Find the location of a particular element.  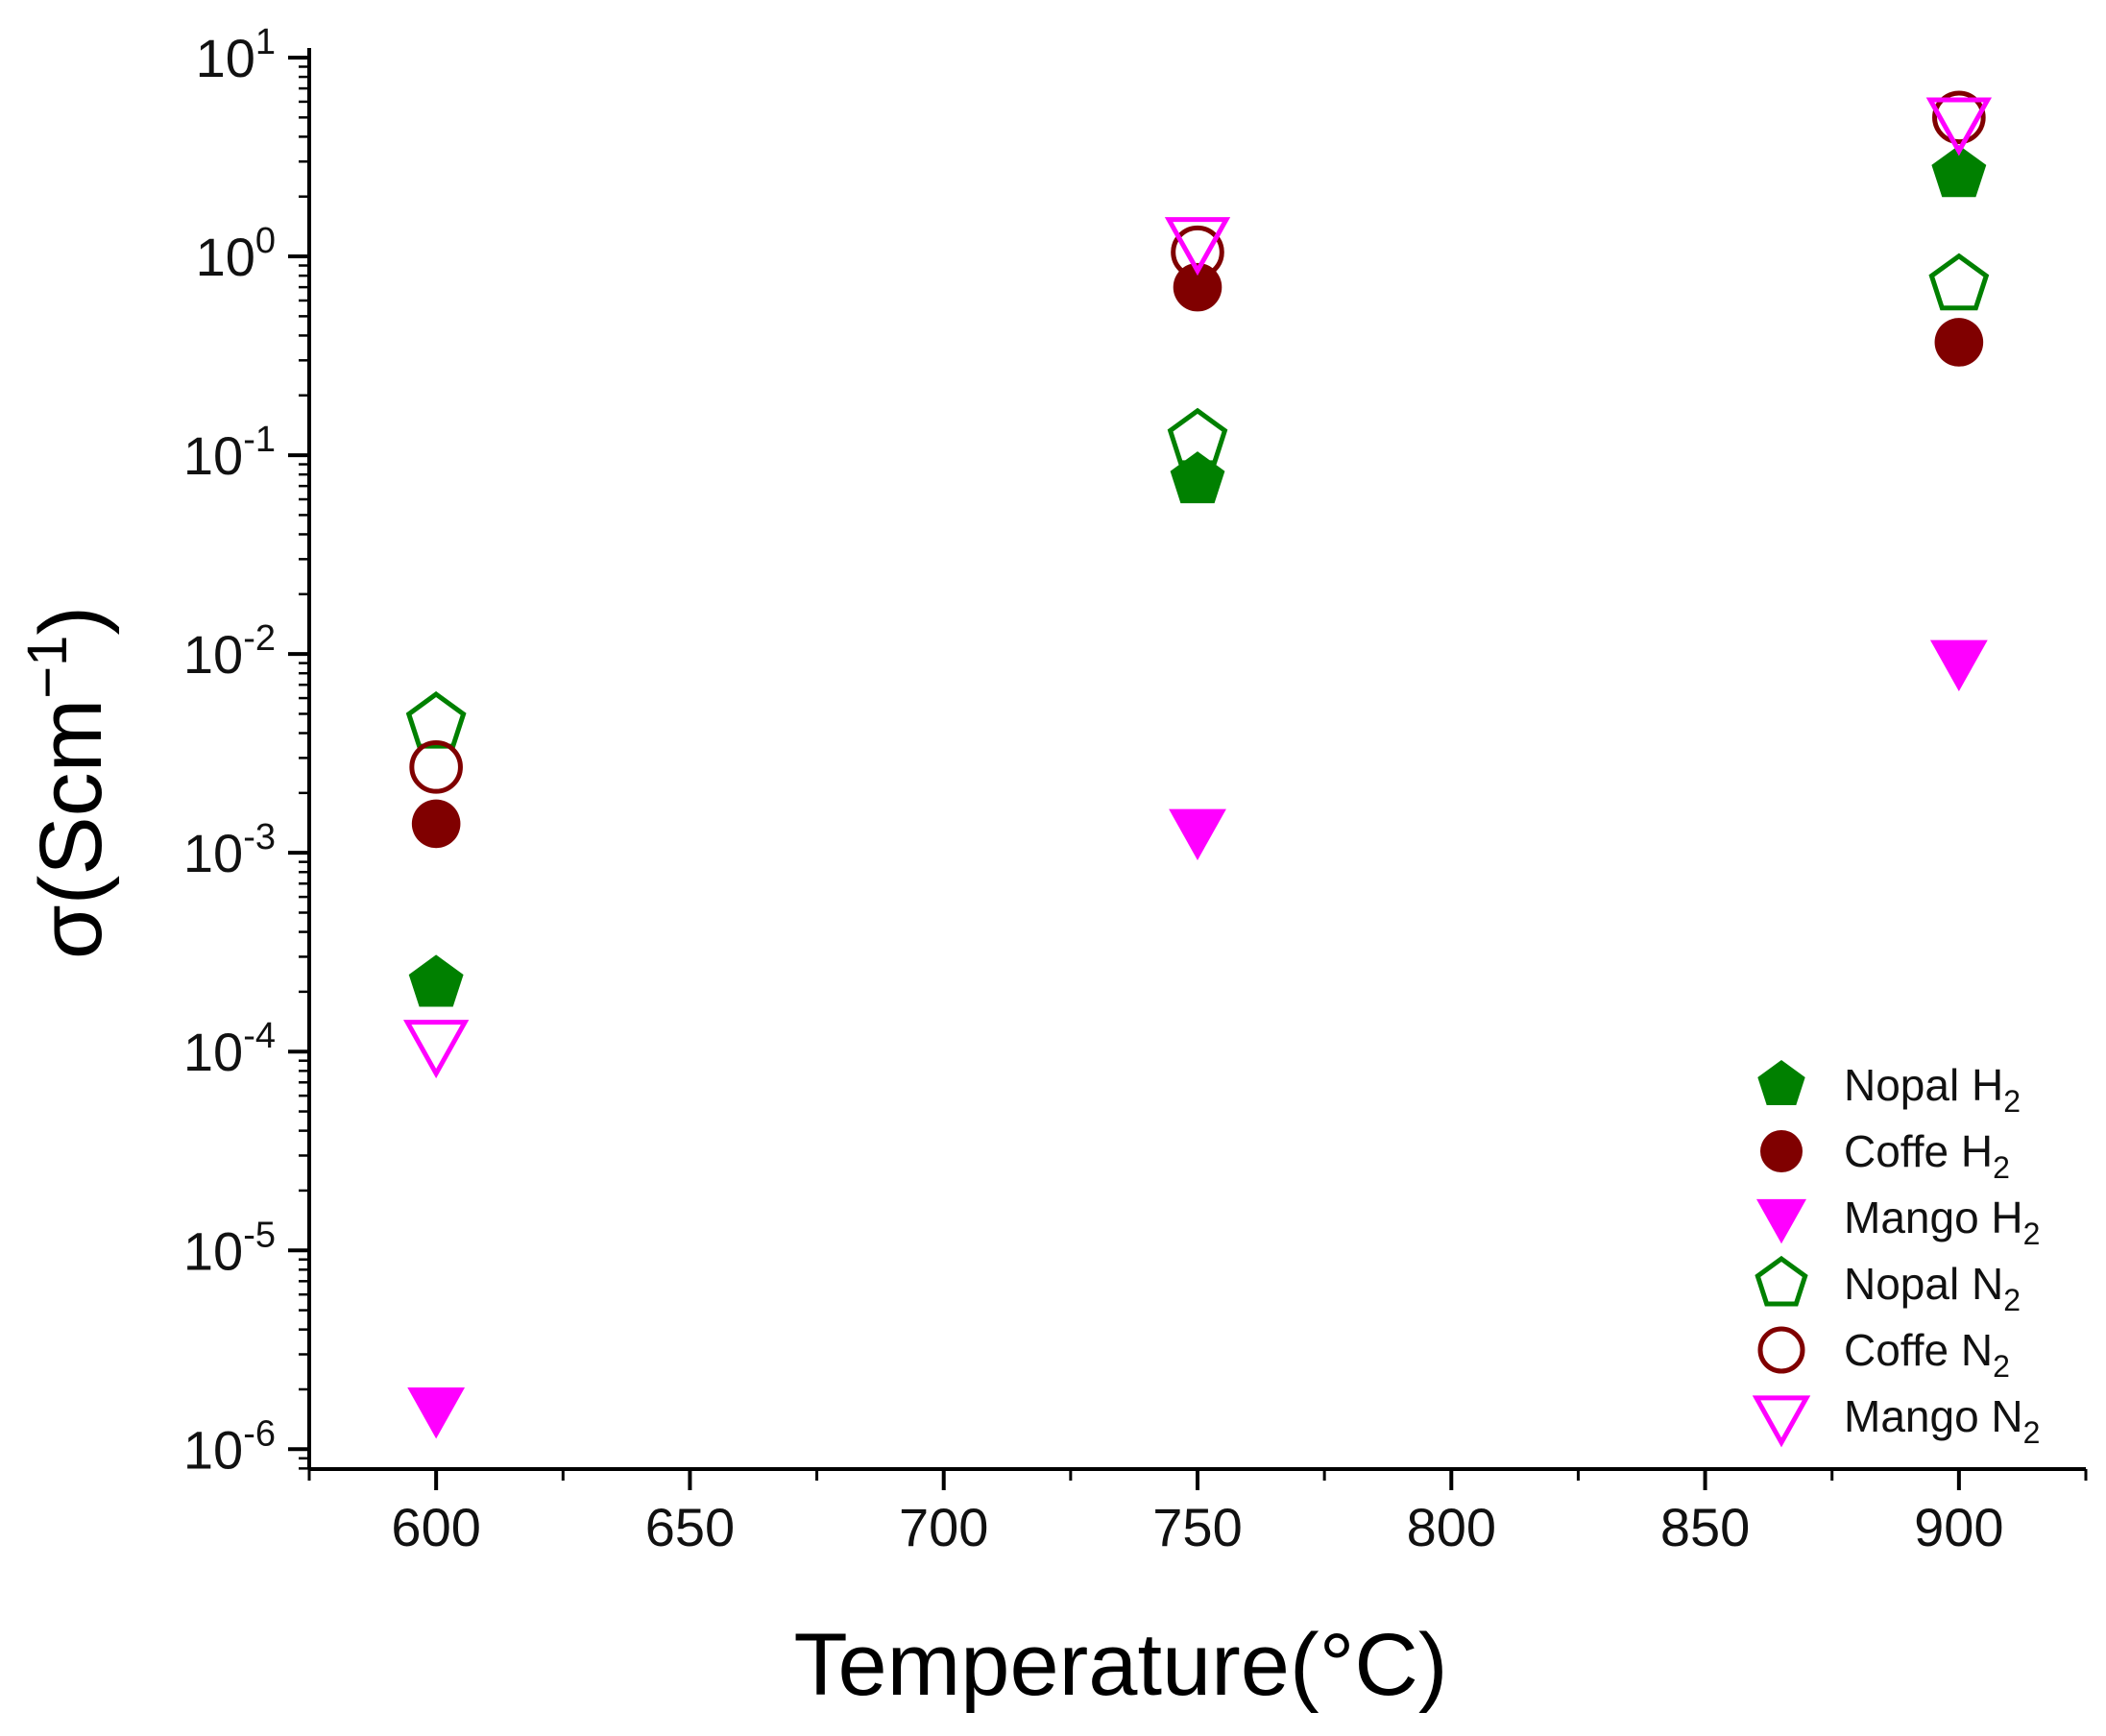

x-tick-label: 900 is located at coordinates (1958, 1527).